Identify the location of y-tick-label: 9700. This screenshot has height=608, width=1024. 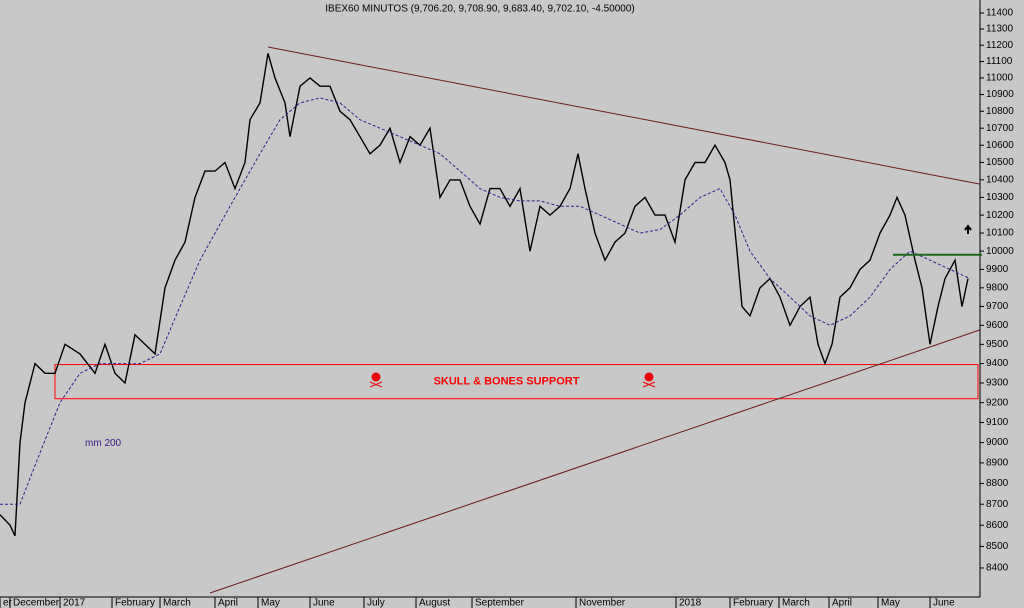
(997, 306).